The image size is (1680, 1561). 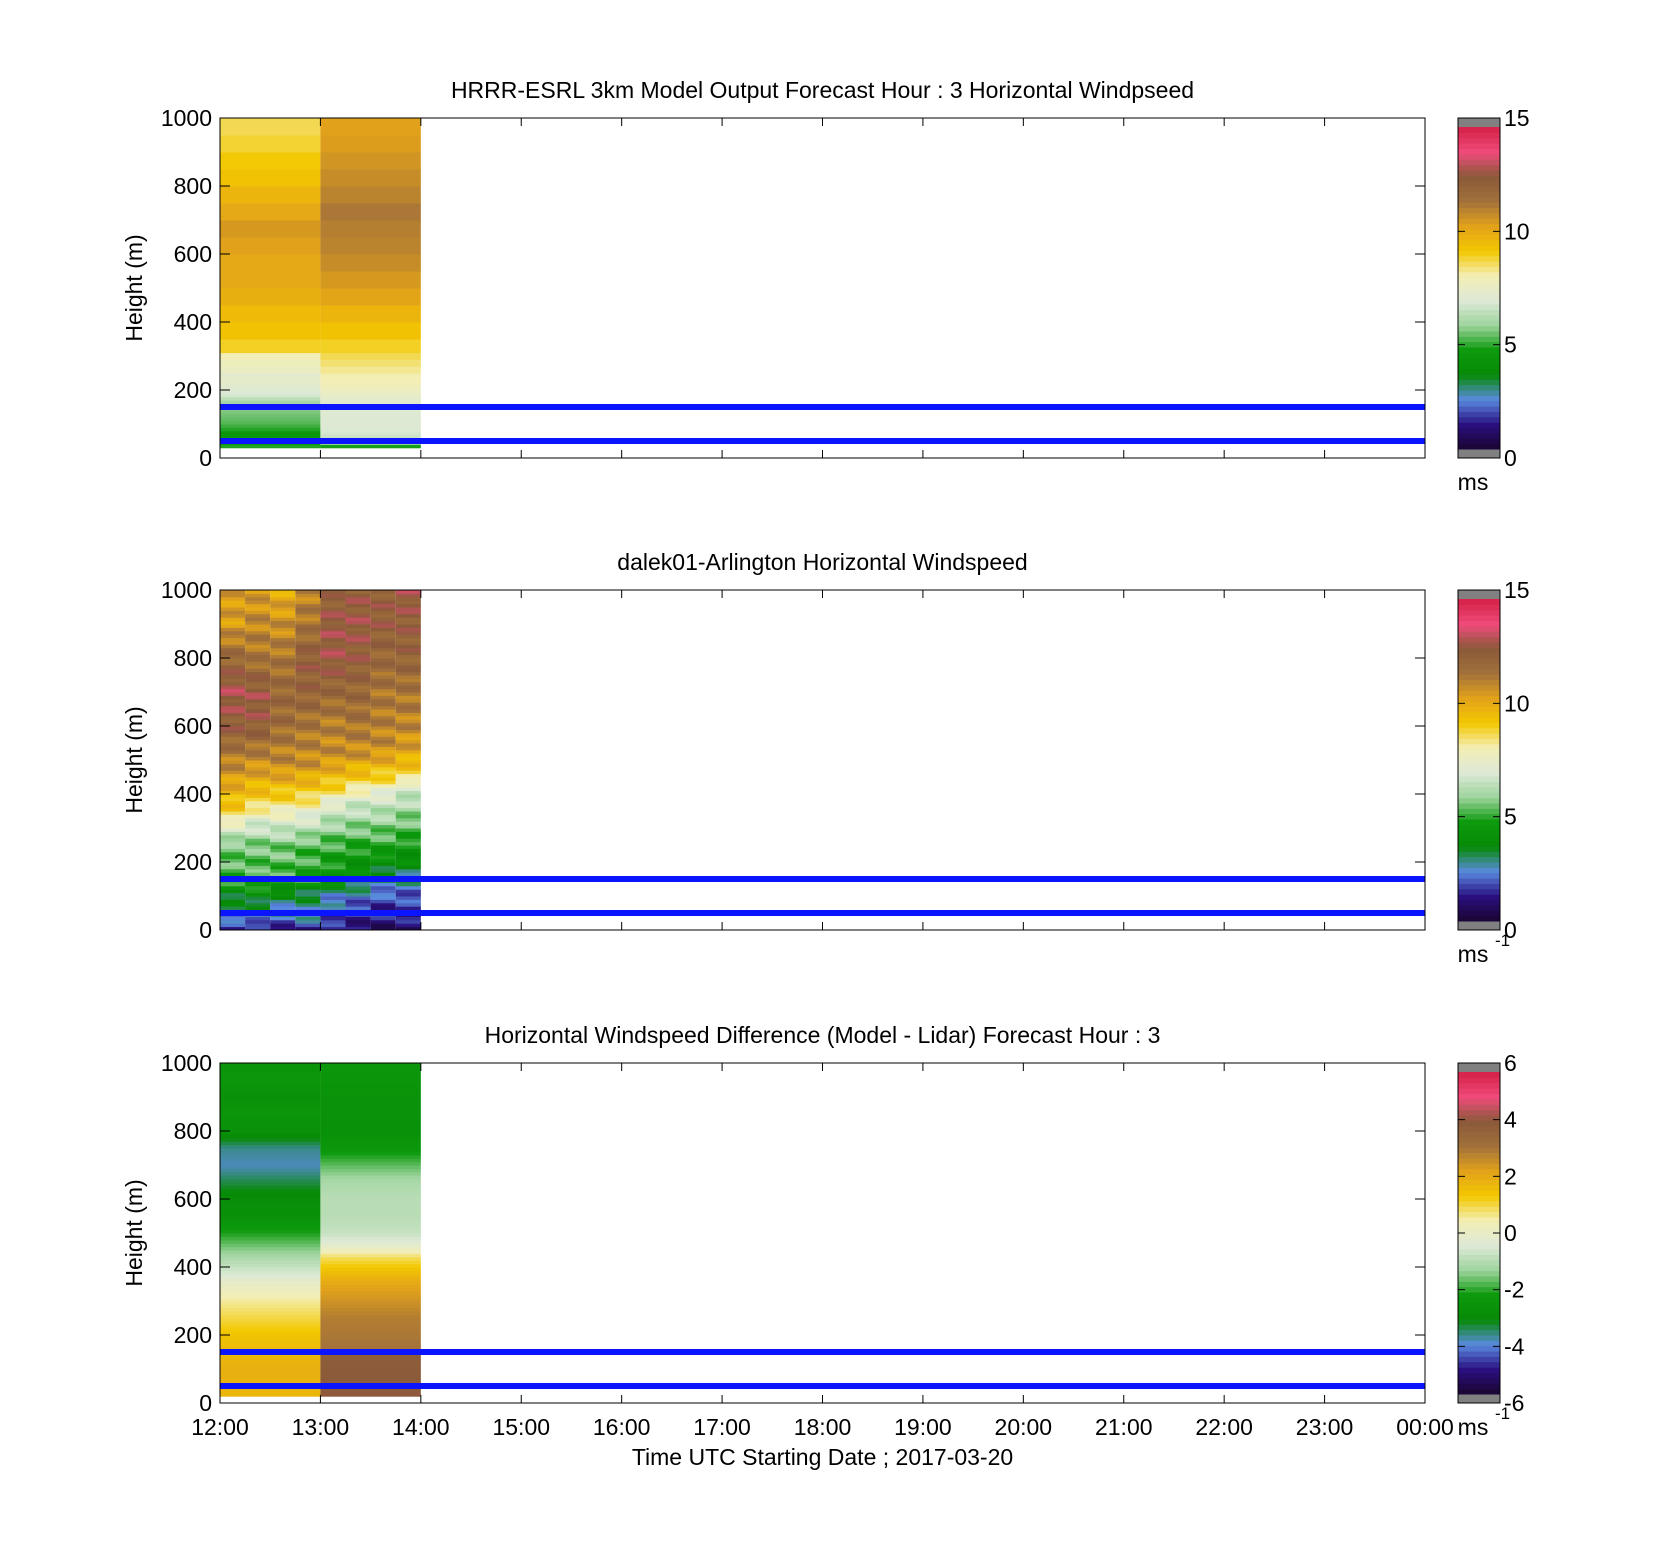 I want to click on y-axis-label: Height (m), so click(x=134, y=287).